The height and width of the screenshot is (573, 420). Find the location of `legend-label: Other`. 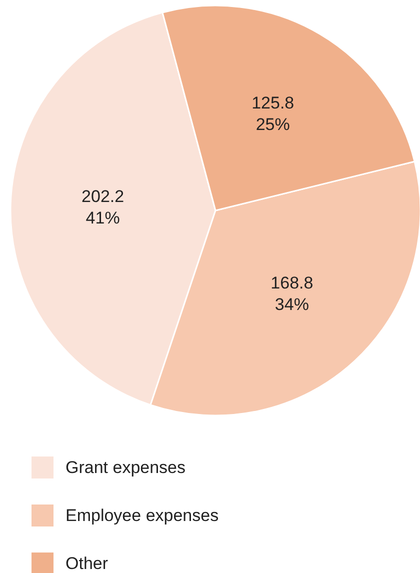

legend-label: Other is located at coordinates (87, 563).